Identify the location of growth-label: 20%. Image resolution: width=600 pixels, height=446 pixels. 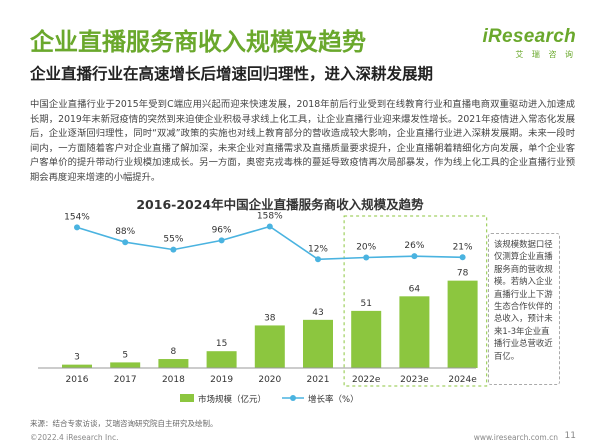
(366, 248).